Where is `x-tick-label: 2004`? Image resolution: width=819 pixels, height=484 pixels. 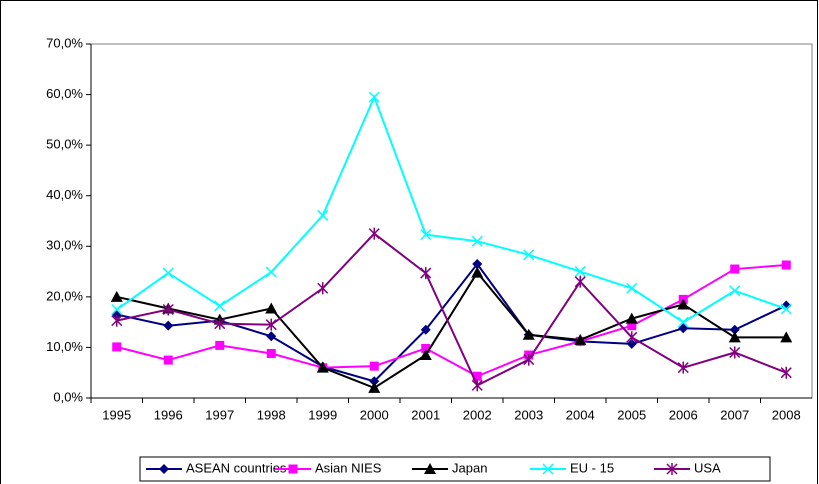
x-tick-label: 2004 is located at coordinates (580, 414).